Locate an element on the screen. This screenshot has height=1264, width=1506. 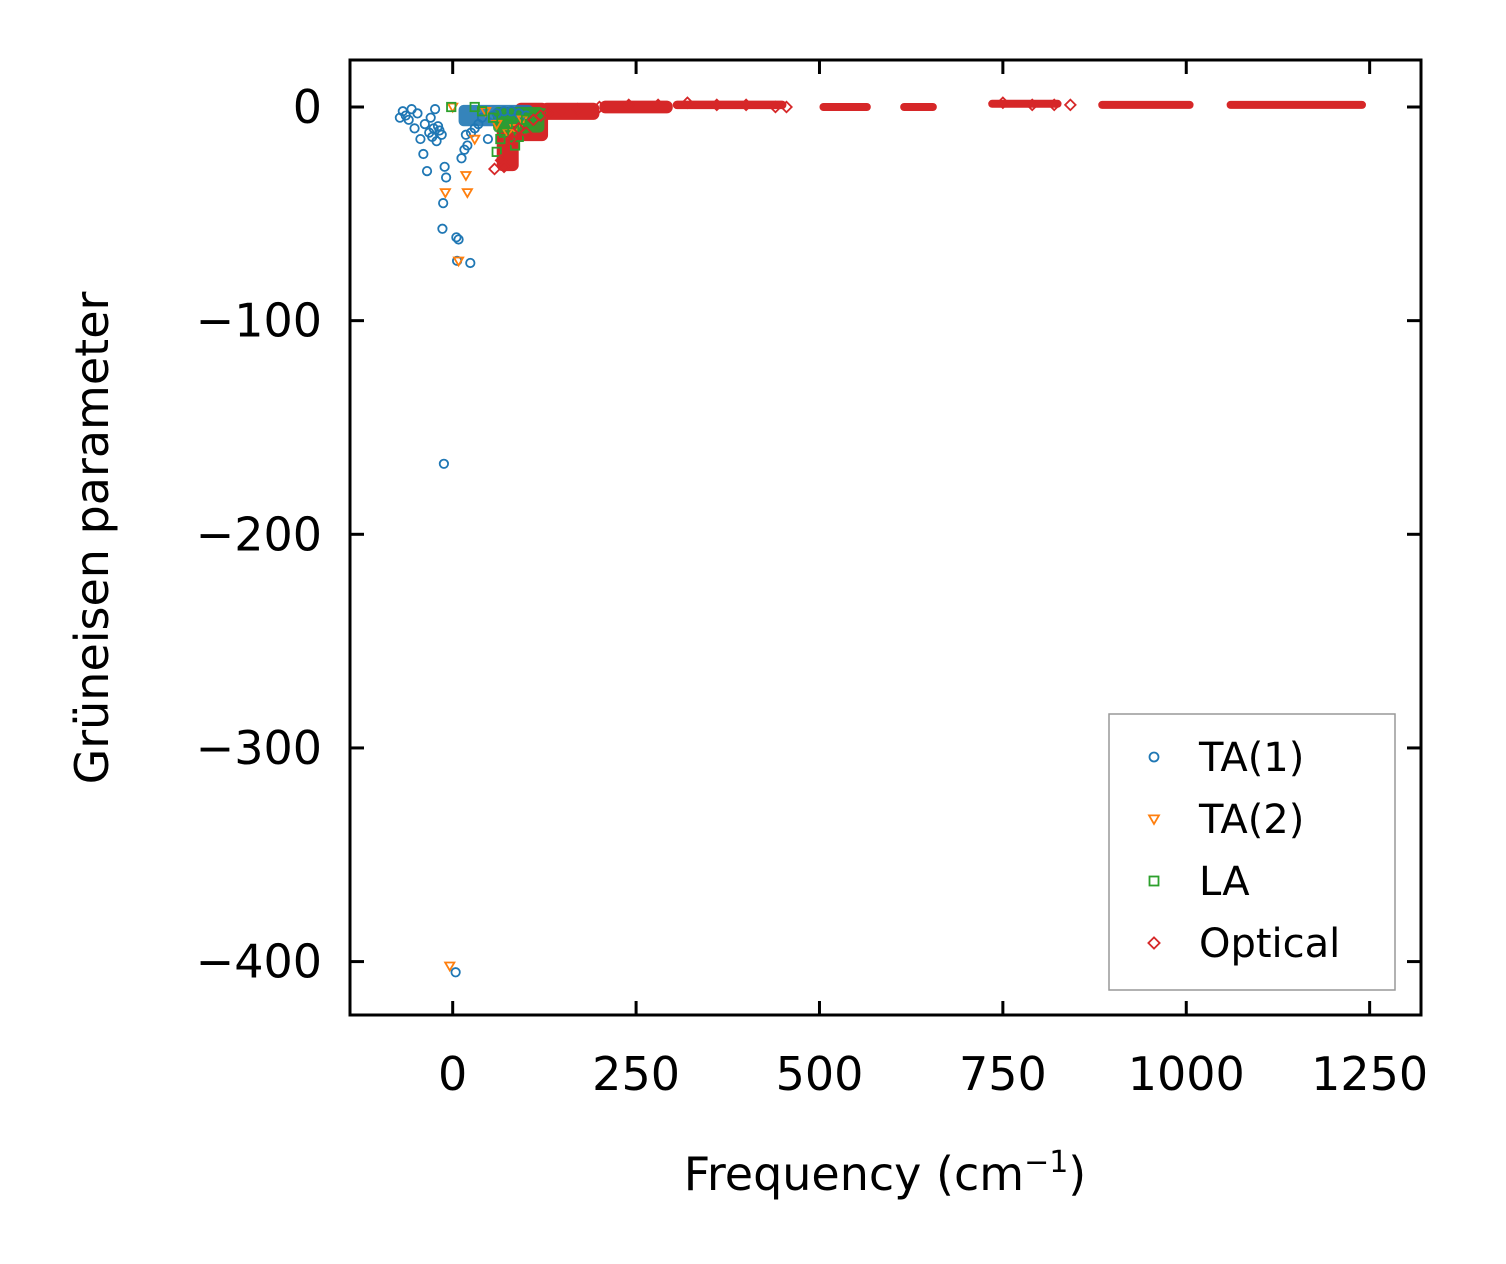
x-axis-label: Frequency (cm−1) is located at coordinates (885, 1173).